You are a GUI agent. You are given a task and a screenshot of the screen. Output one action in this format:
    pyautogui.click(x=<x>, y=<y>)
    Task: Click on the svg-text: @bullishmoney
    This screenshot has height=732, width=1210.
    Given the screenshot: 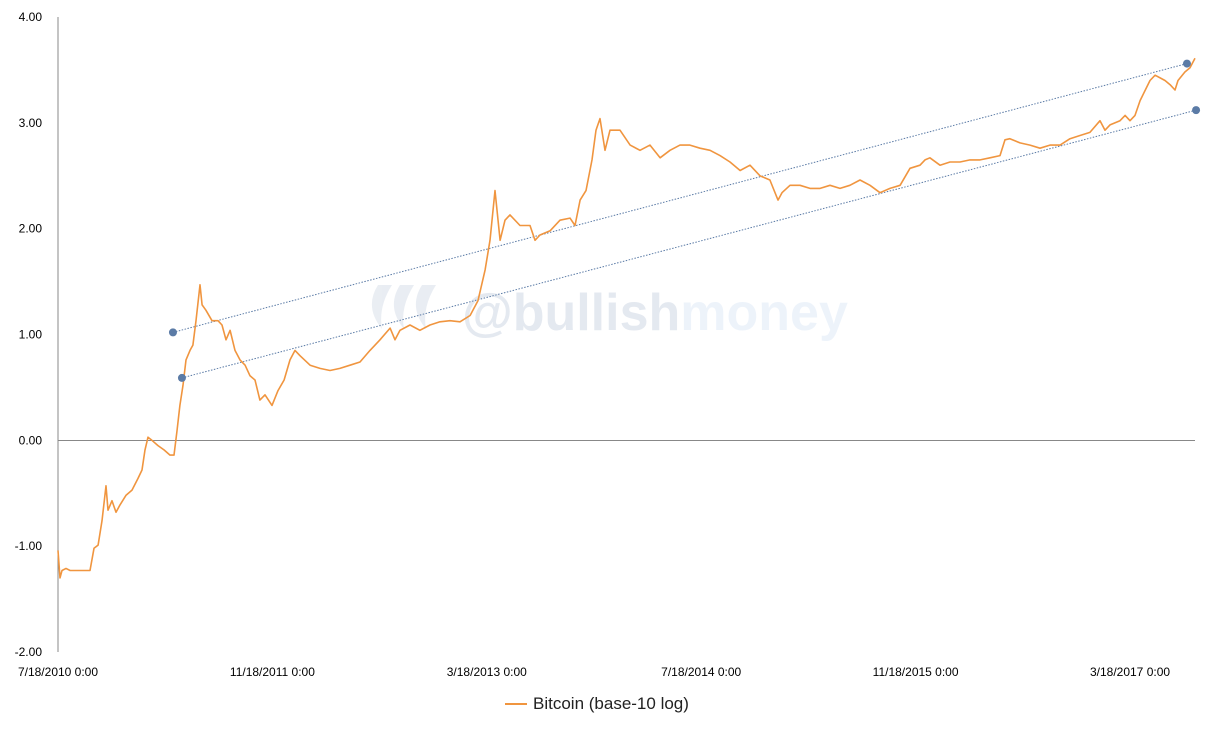 What is the action you would take?
    pyautogui.click(x=655, y=313)
    